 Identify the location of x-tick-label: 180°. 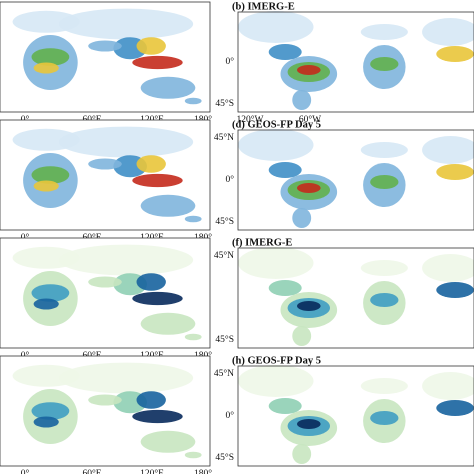
(203, 471).